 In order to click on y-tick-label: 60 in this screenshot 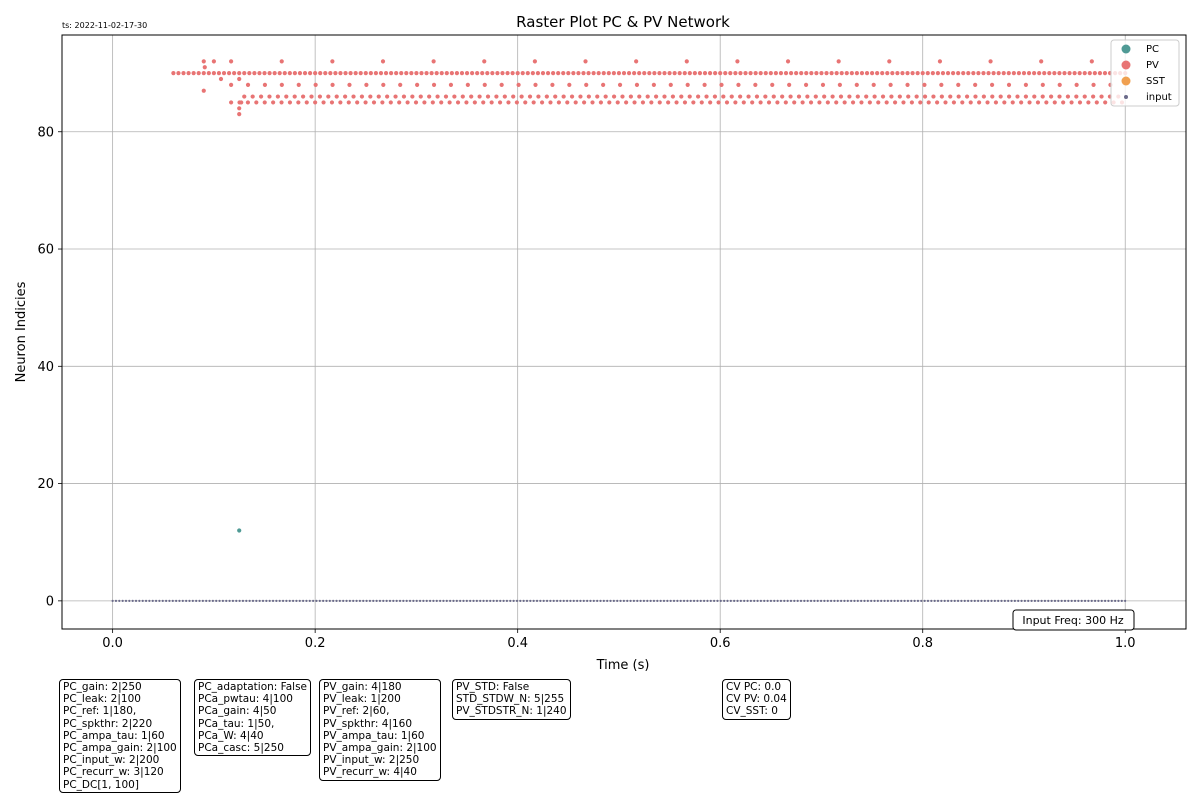, I will do `click(45, 250)`.